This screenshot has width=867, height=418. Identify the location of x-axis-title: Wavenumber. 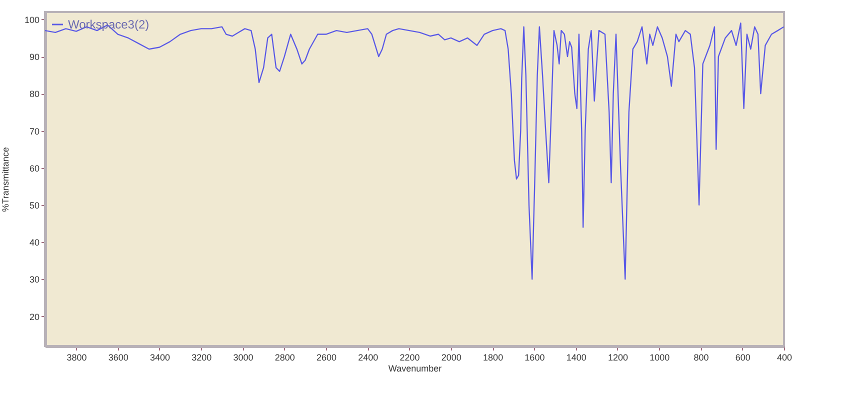
(415, 369).